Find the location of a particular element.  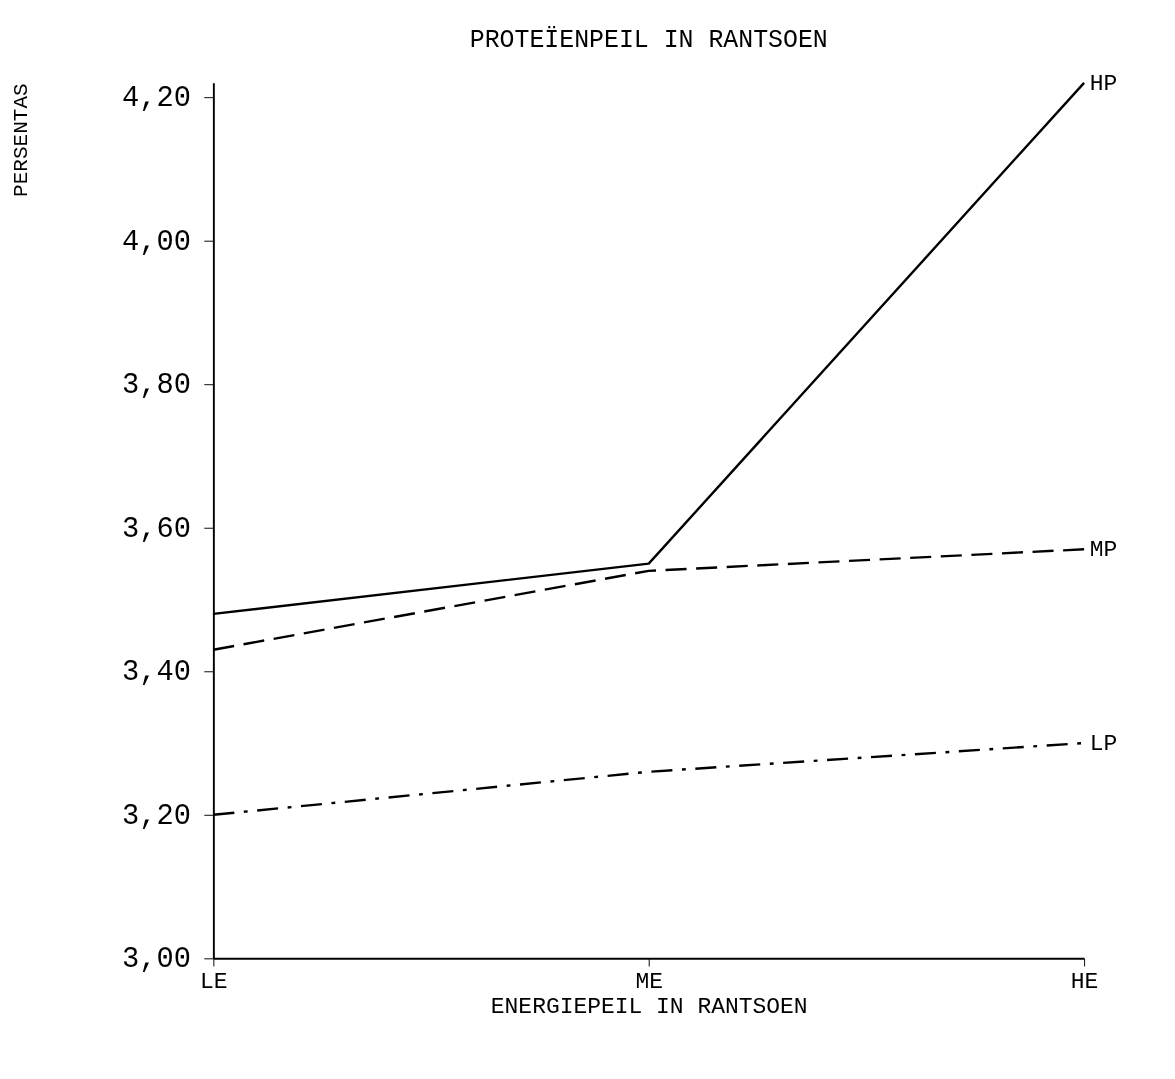

y-tick-label: 3,20 is located at coordinates (156, 816).